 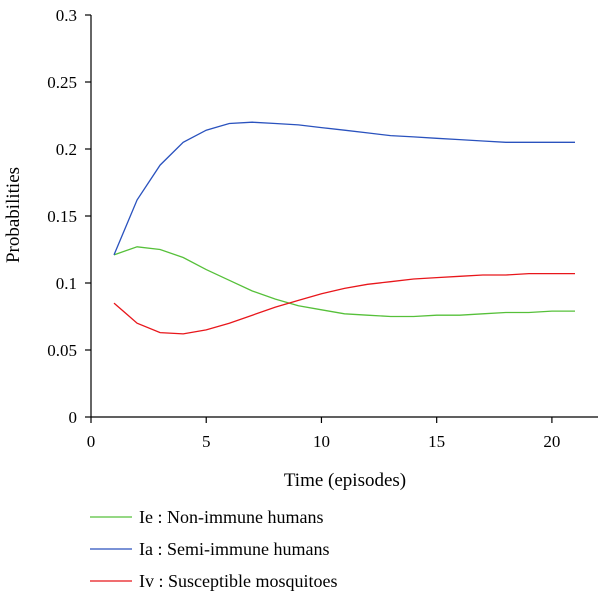 I want to click on y-axis-label: Probabilities, so click(x=13, y=215).